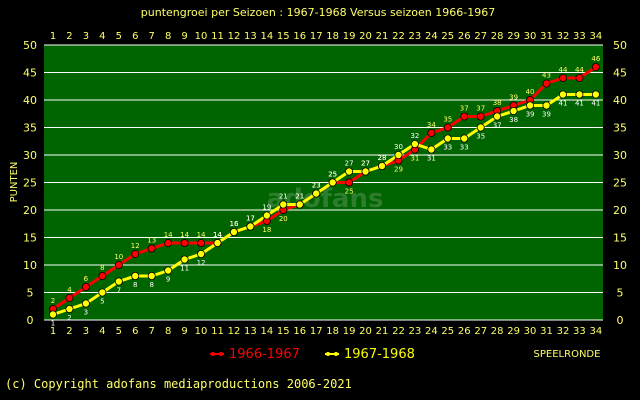 Image resolution: width=640 pixels, height=400 pixels. Describe the element at coordinates (184, 269) in the screenshot. I see `data-label: 11` at that location.